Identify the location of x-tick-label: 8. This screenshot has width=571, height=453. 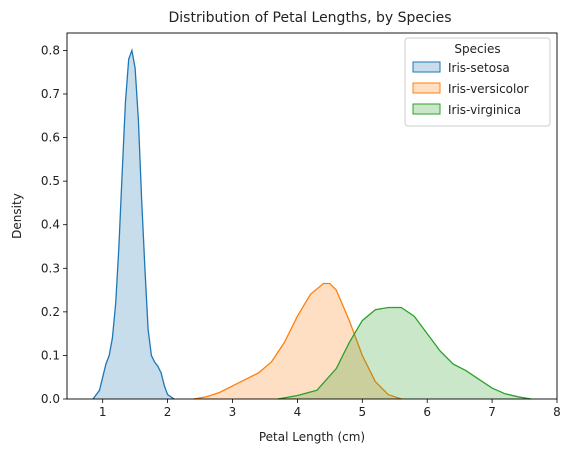
(557, 412).